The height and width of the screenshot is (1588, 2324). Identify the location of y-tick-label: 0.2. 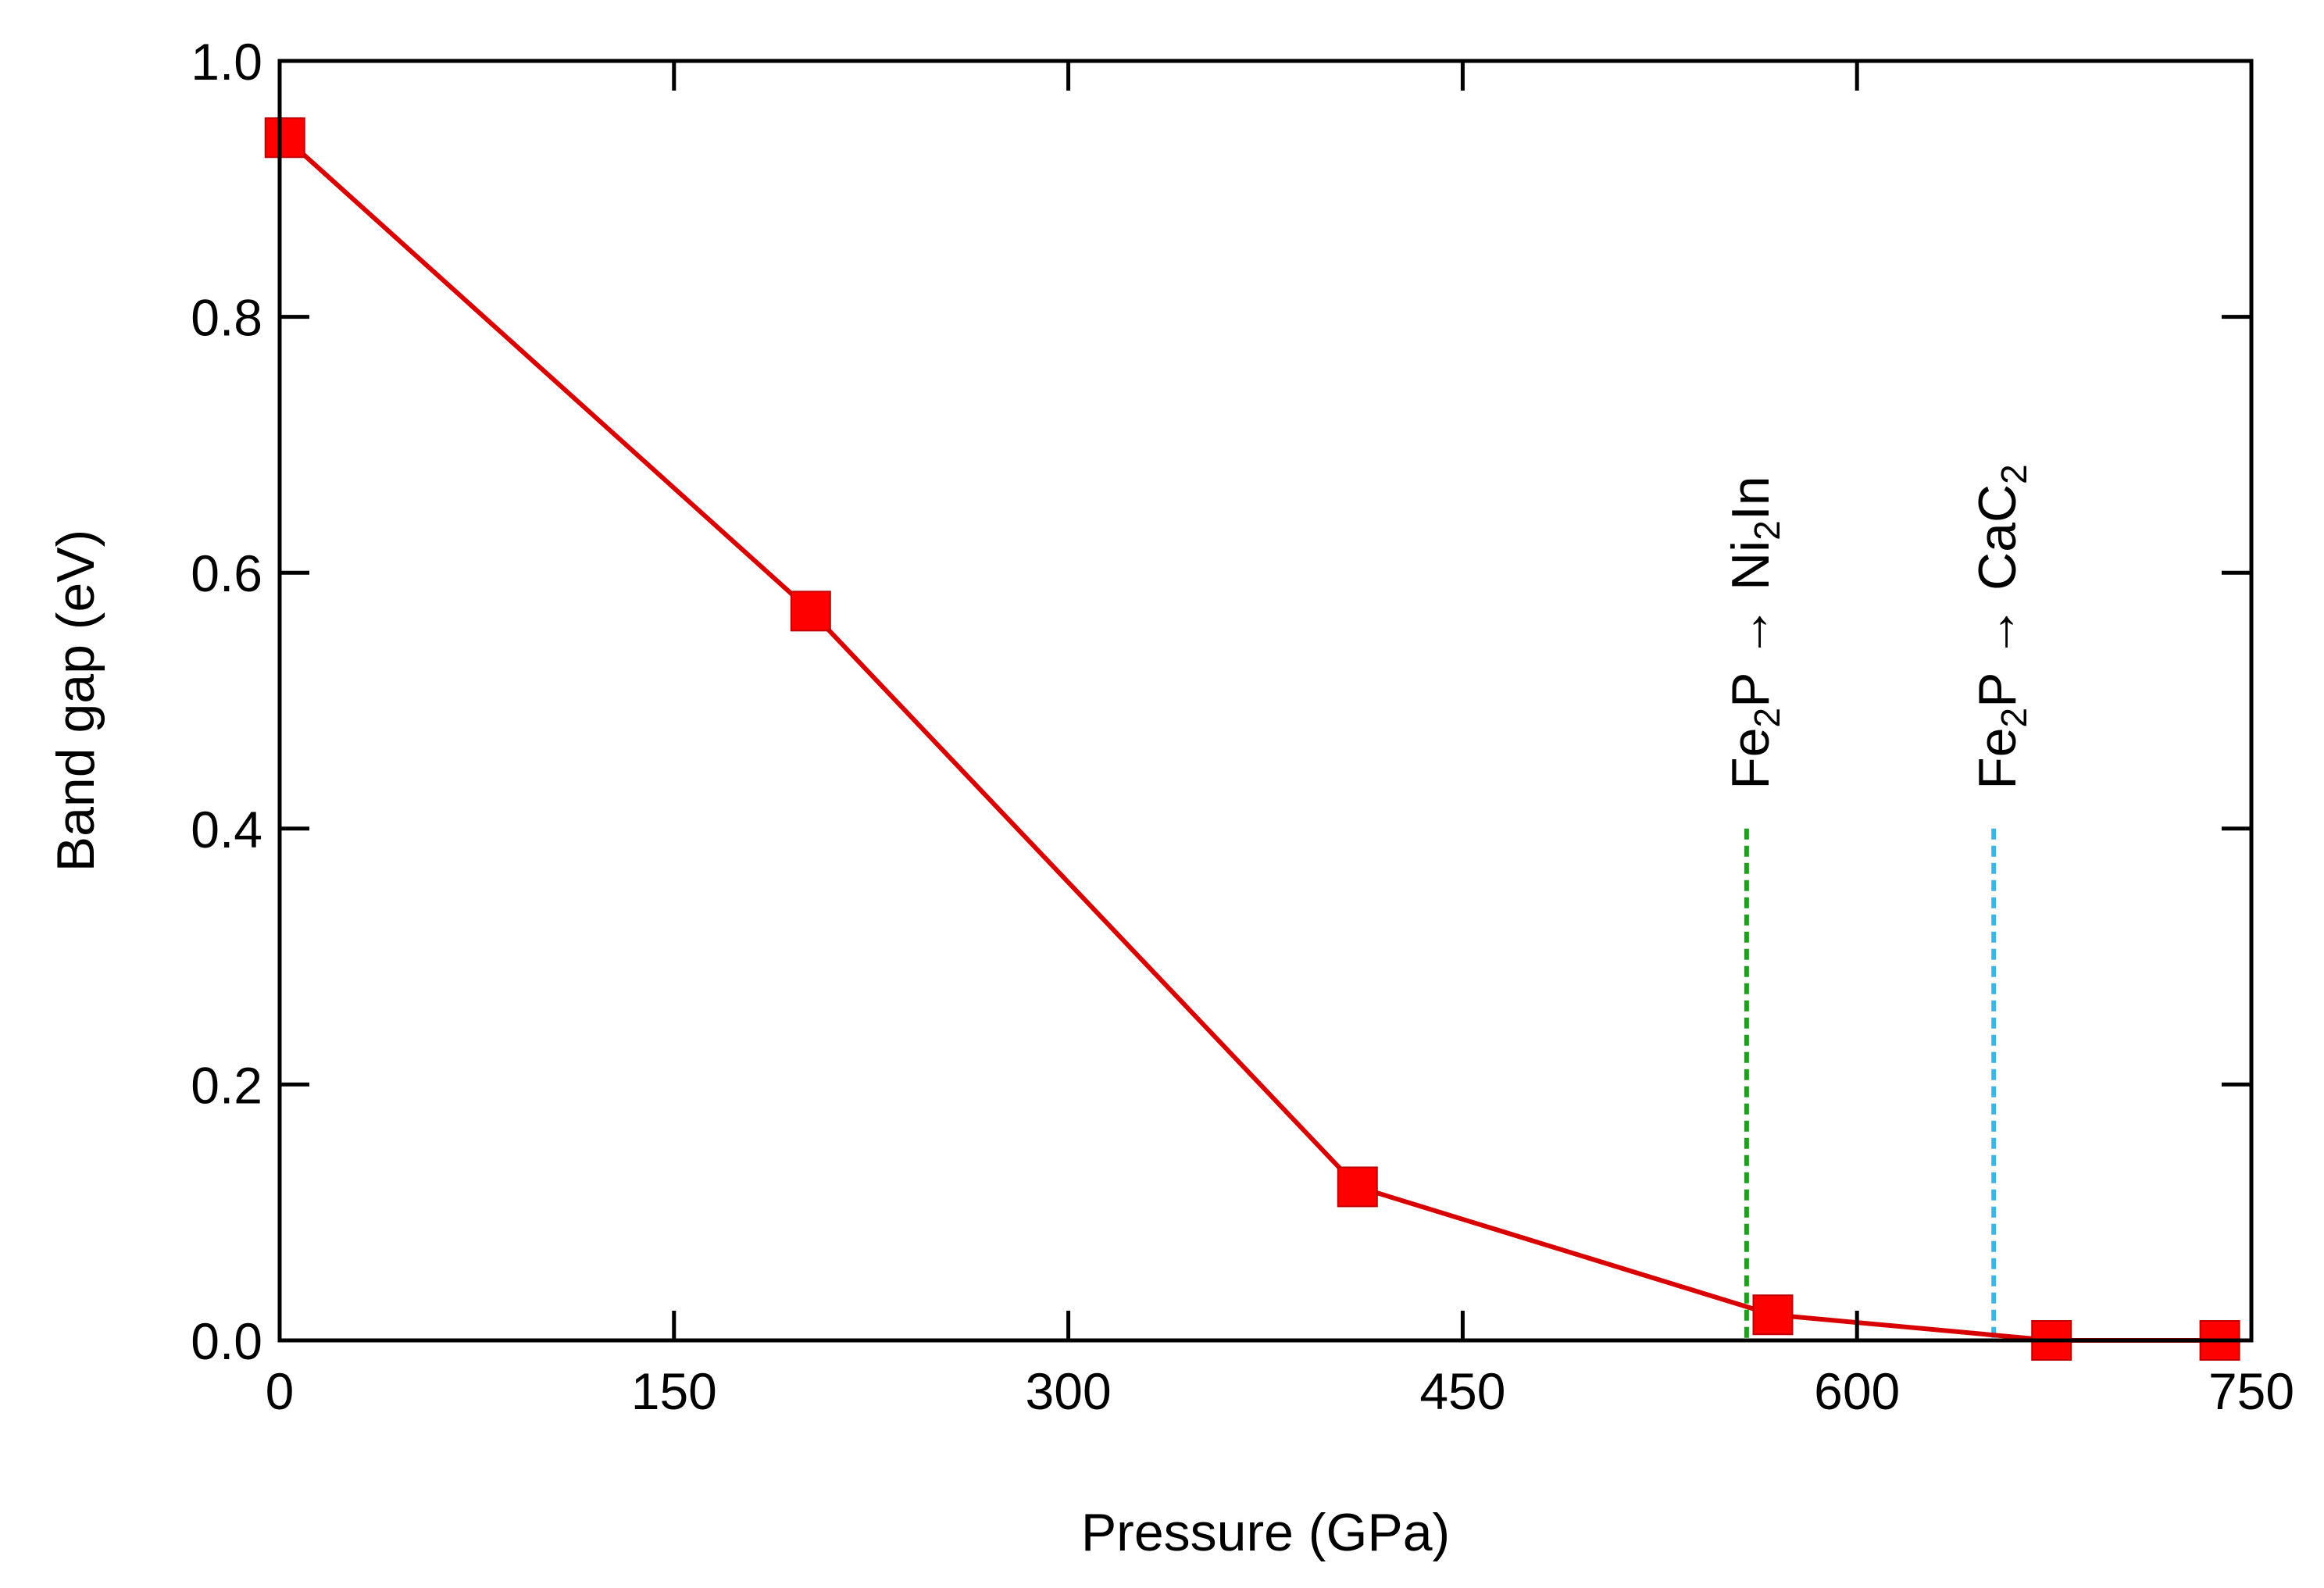
(226, 1085).